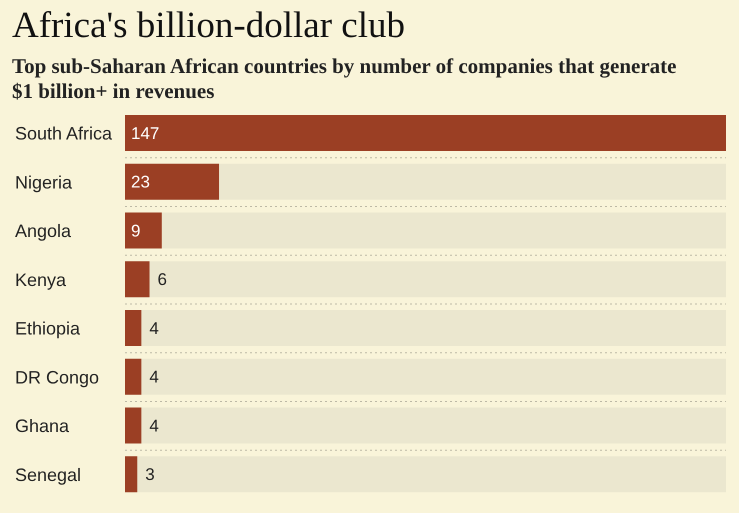  I want to click on data-label: 3, so click(150, 474).